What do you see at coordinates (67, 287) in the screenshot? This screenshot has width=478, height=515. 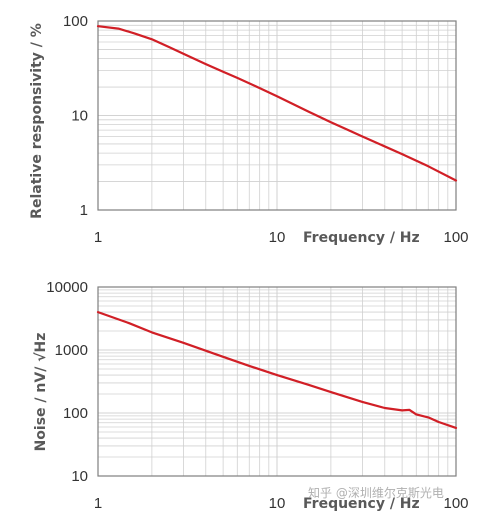 I see `y-tick-label: 10000` at bounding box center [67, 287].